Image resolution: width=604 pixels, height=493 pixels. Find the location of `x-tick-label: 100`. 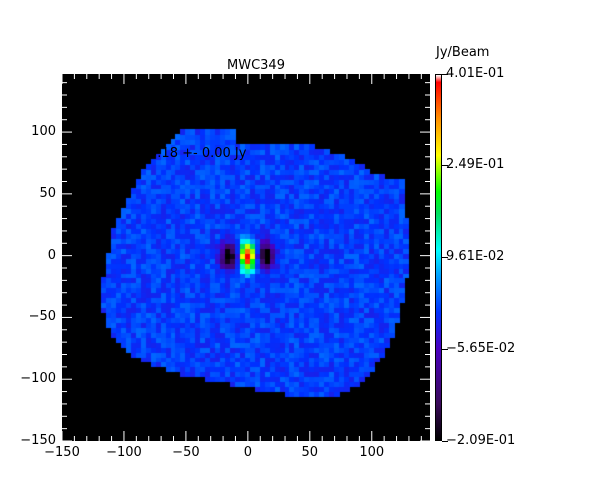

x-tick-label: 100 is located at coordinates (372, 452).